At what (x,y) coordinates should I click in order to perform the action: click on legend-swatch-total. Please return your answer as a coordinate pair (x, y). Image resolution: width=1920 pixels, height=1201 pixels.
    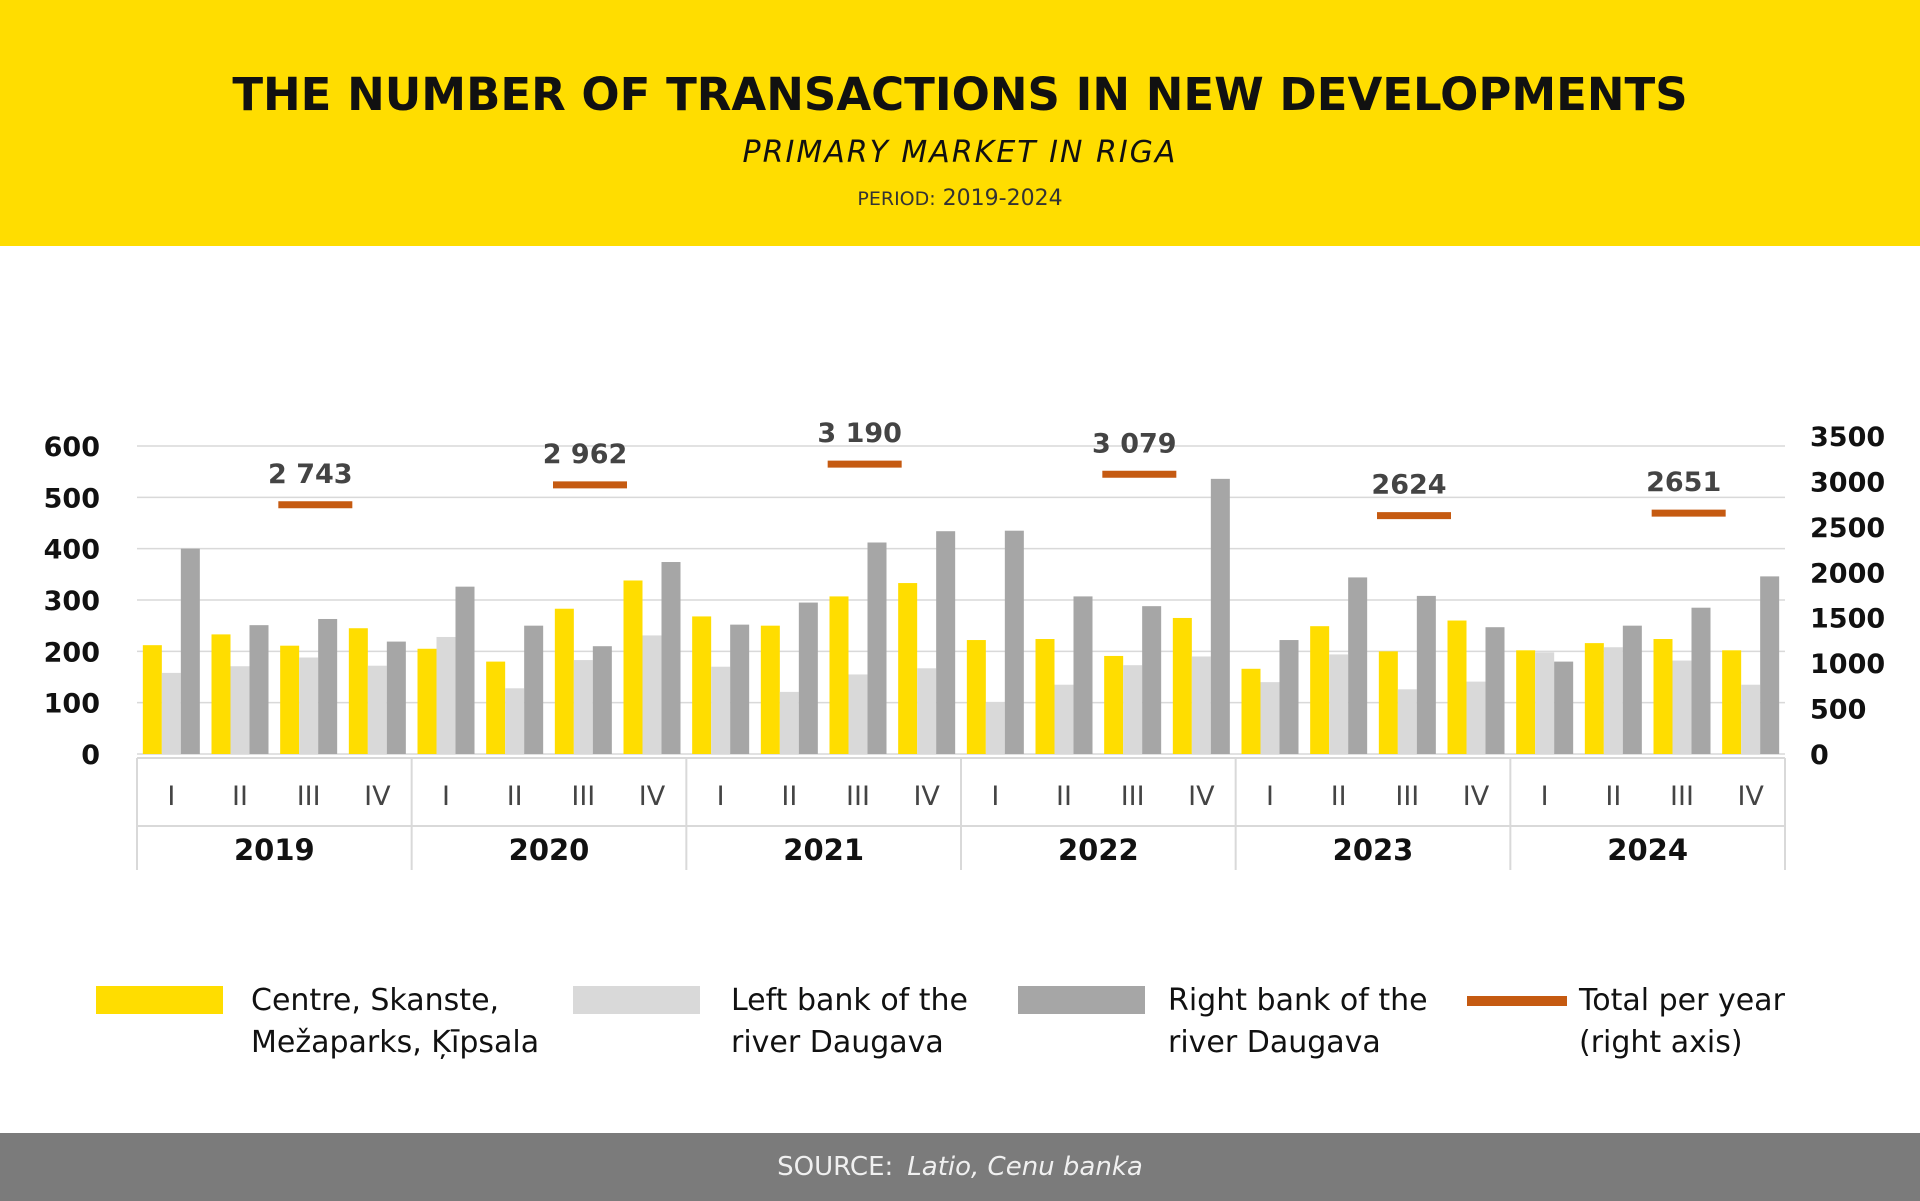
    Looking at the image, I should click on (1517, 1001).